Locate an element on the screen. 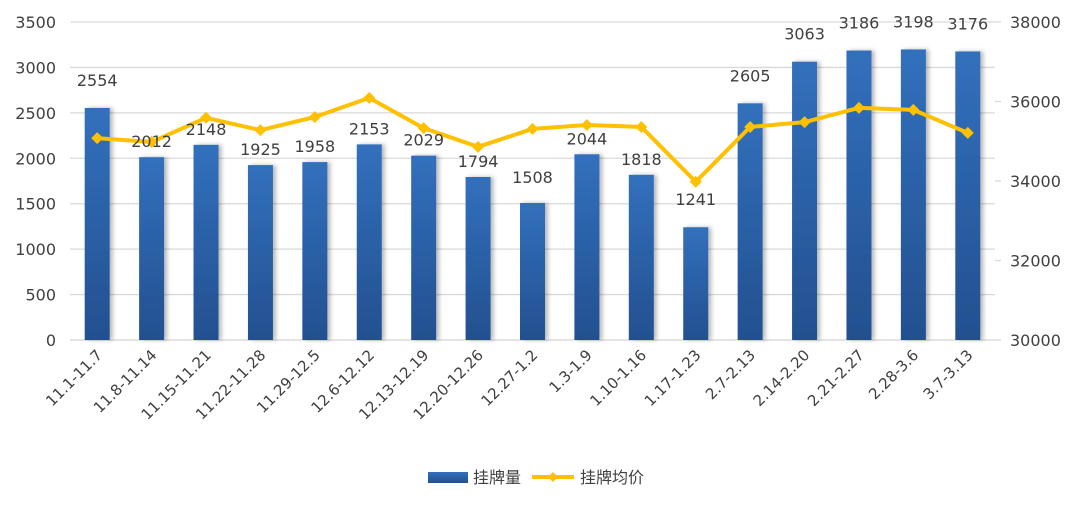 This screenshot has width=1080, height=513. right-tick-label: 32000 is located at coordinates (1035, 261).